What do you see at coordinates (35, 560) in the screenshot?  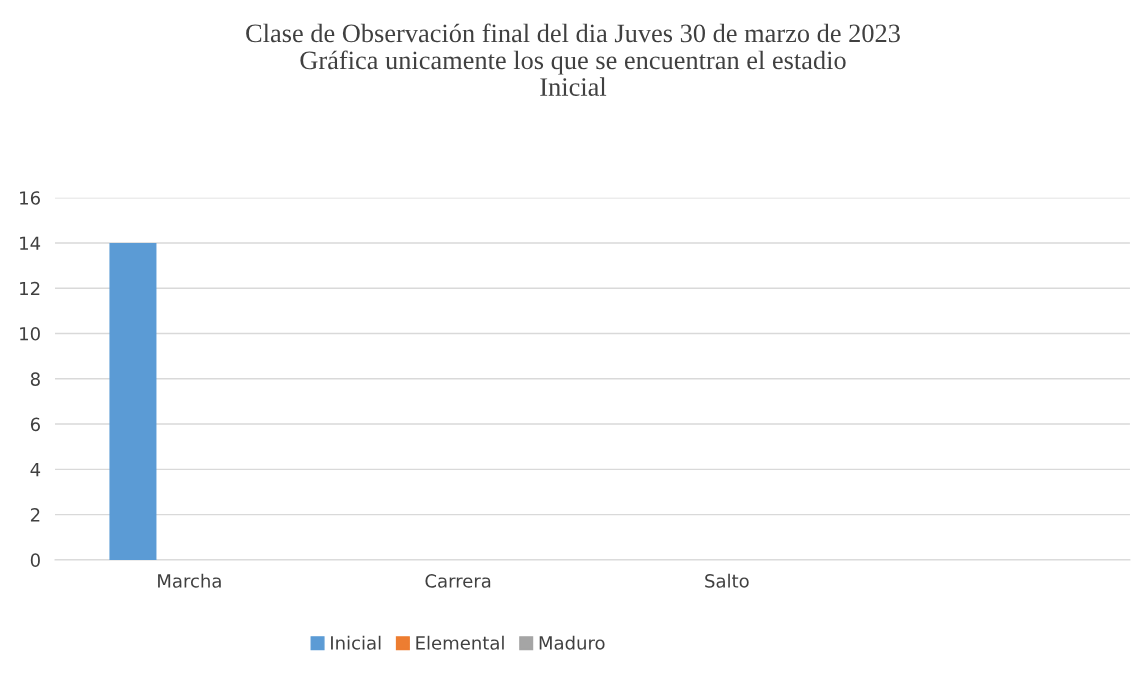 I see `y-tick-label: 0` at bounding box center [35, 560].